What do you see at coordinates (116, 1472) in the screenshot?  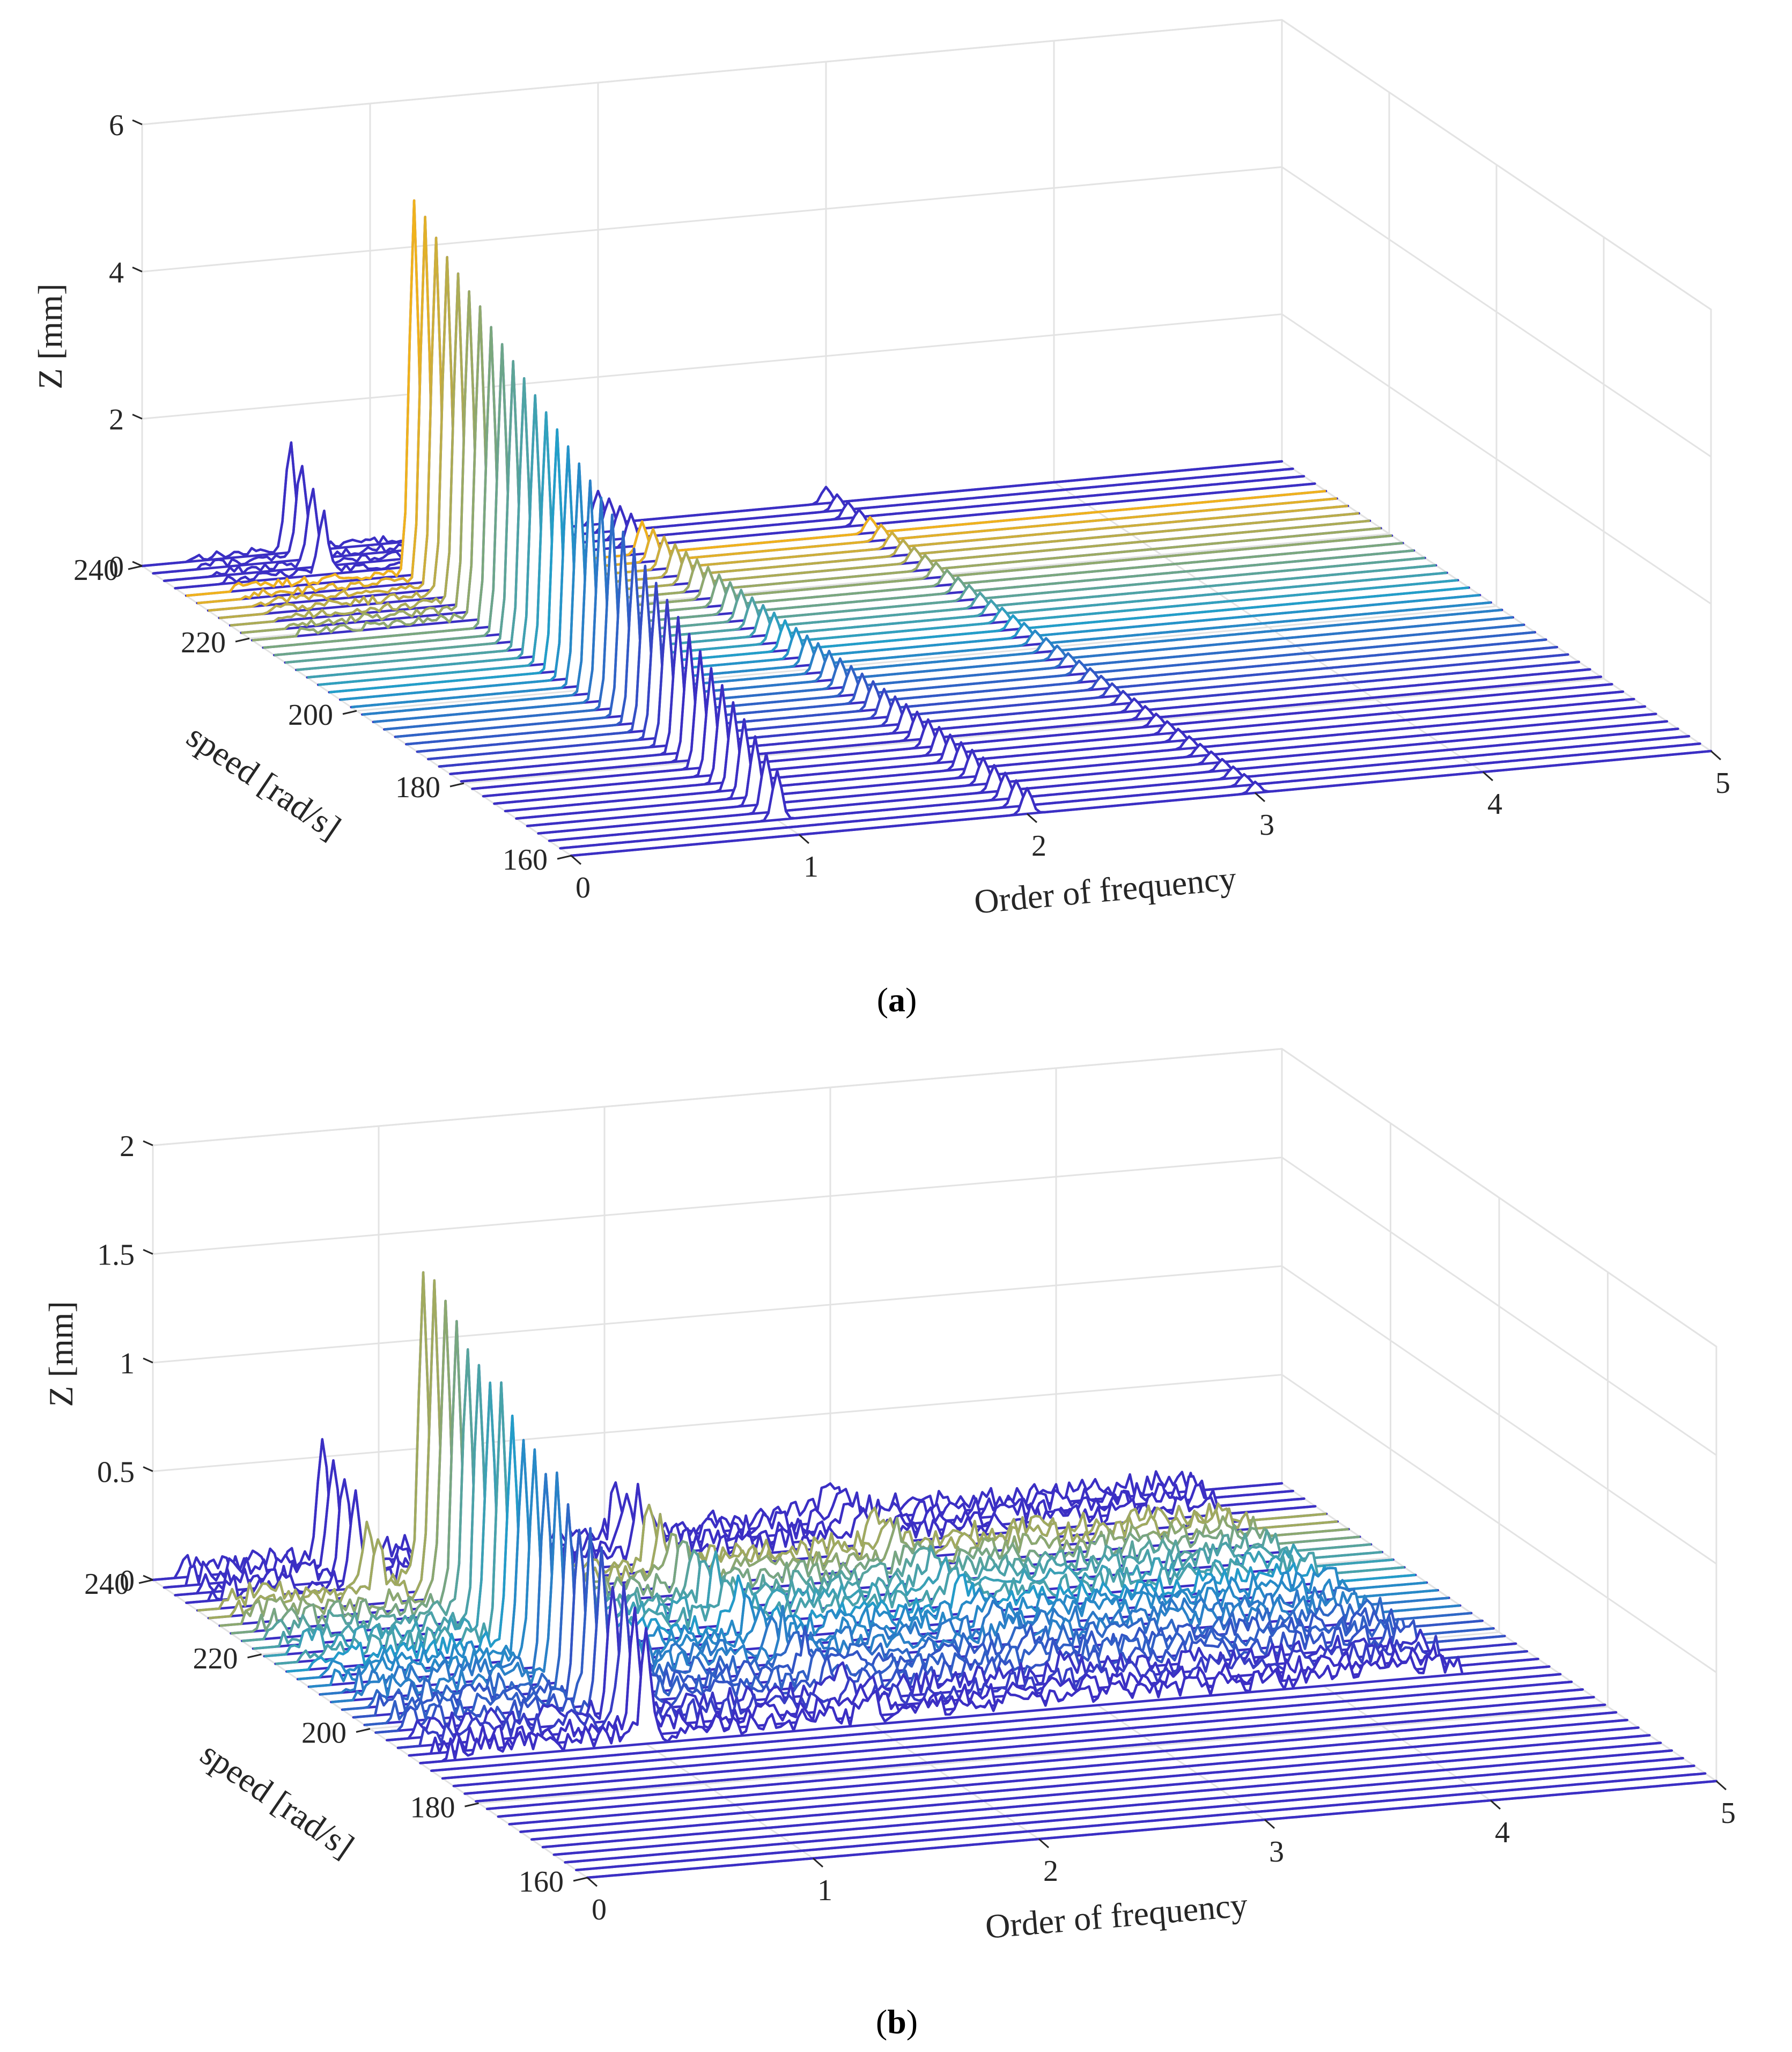 I see `z-tick-label: 0.5` at bounding box center [116, 1472].